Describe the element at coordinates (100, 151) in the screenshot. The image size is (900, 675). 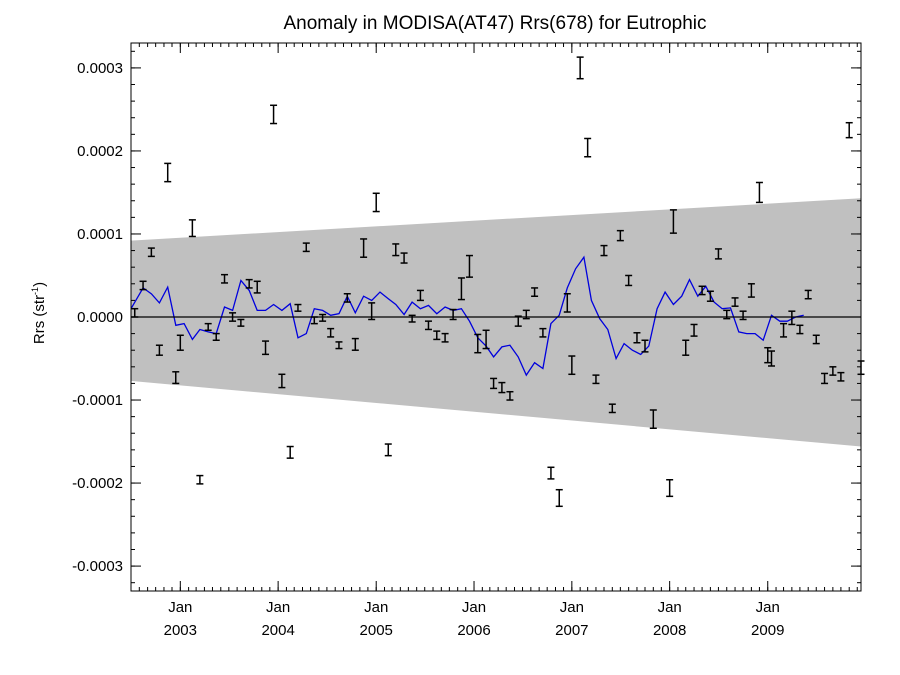
I see `y-tick-label: 0.0002` at that location.